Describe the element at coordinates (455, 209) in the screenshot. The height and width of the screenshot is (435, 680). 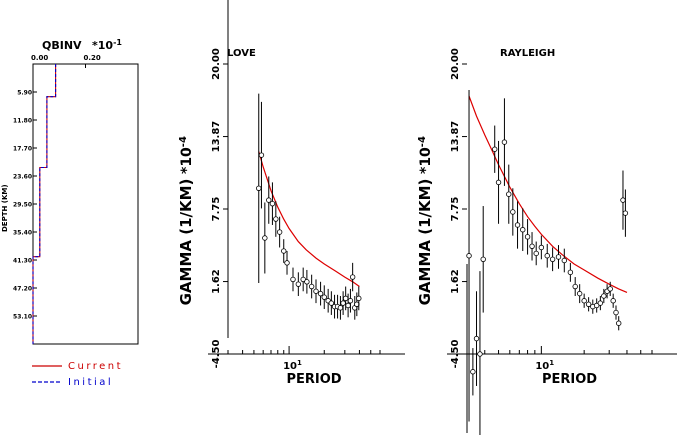
I see `rayleigh-y-tick-label: 7.75` at that location.